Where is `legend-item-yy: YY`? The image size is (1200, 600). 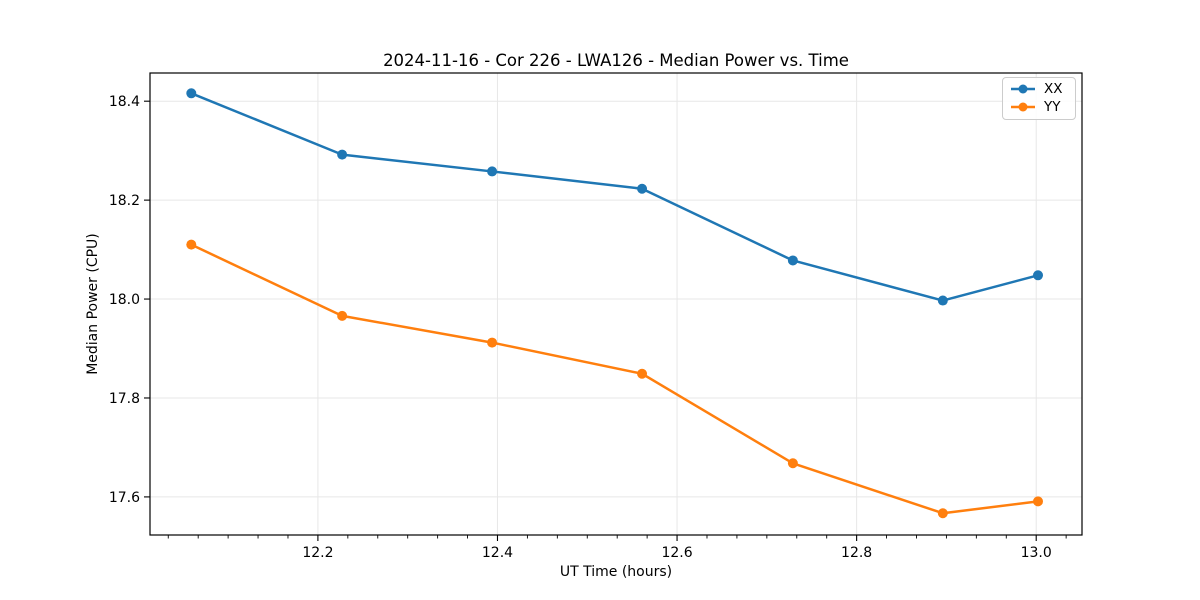 legend-item-yy: YY is located at coordinates (1039, 106).